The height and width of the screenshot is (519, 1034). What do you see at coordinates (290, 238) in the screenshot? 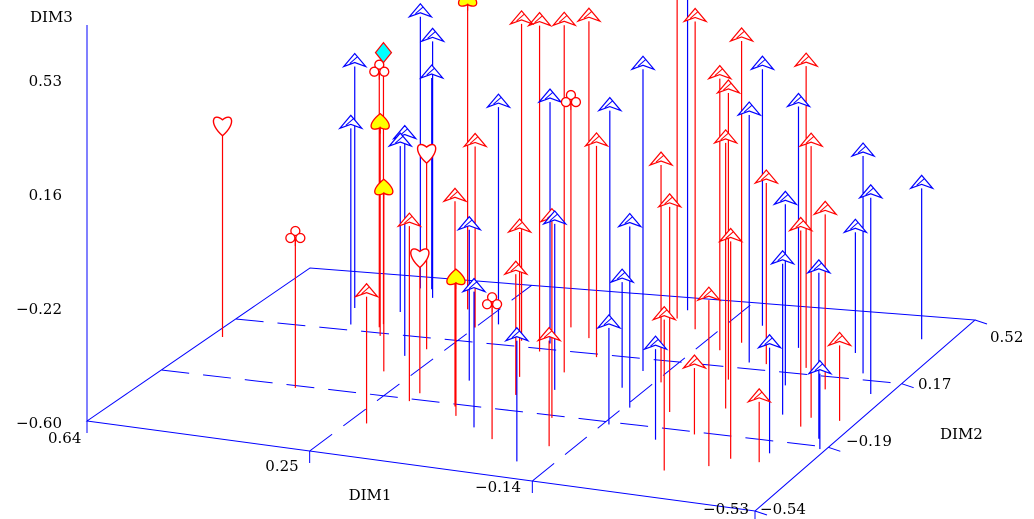
I see `marker-club-3-1-lobe-left` at bounding box center [290, 238].